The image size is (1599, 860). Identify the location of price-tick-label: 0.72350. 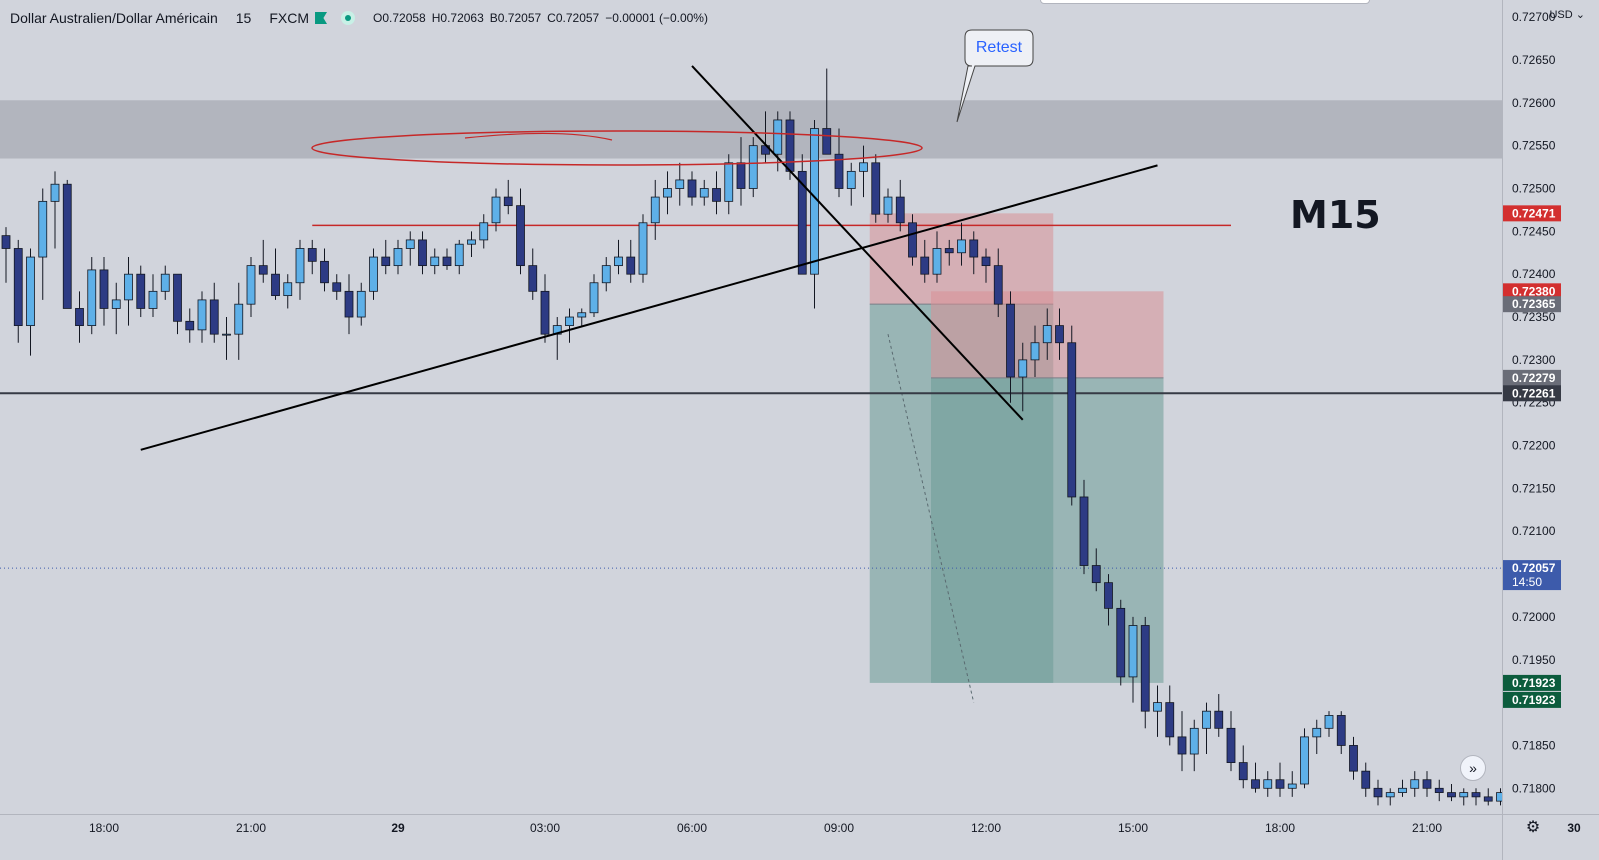
(1534, 317).